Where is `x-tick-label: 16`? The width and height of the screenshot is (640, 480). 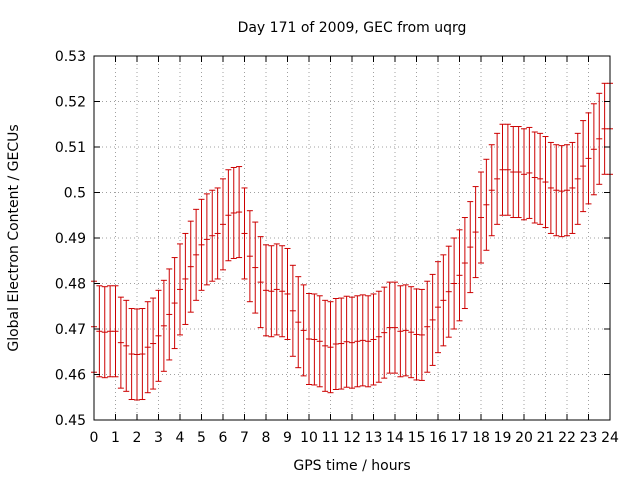 x-tick-label: 16 is located at coordinates (438, 438).